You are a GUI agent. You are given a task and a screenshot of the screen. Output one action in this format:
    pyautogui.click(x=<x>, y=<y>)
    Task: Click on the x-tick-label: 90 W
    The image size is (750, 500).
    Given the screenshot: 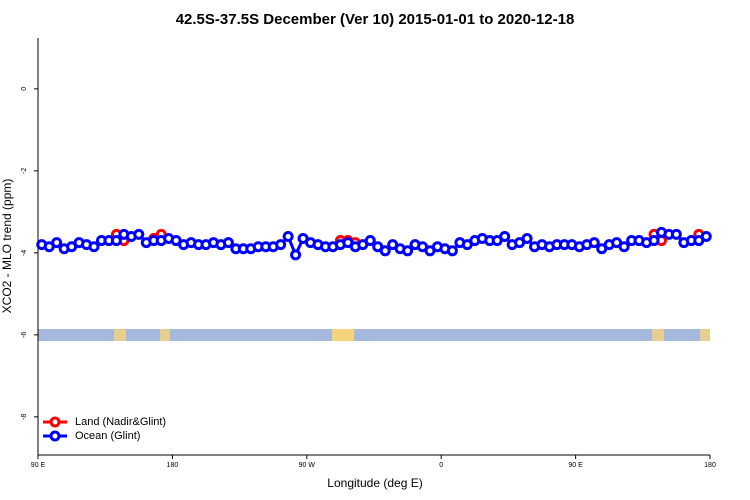 What is the action you would take?
    pyautogui.click(x=307, y=465)
    